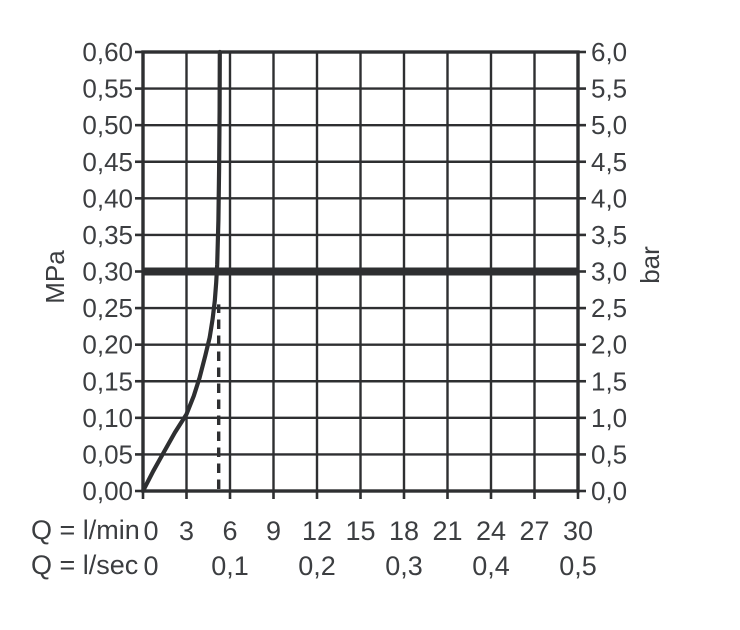 This screenshot has width=740, height=630. I want to click on x-axis-lmin-tick-label: 15, so click(360, 531).